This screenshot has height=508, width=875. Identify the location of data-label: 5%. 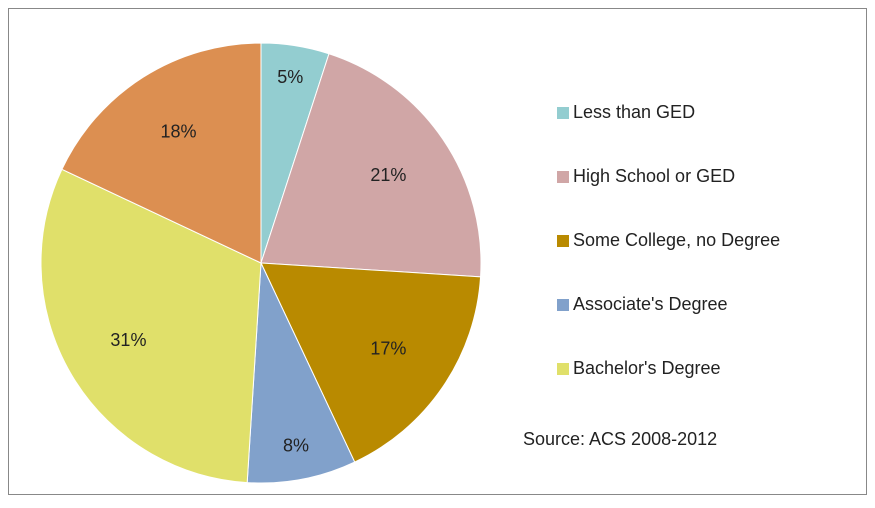
(290, 77).